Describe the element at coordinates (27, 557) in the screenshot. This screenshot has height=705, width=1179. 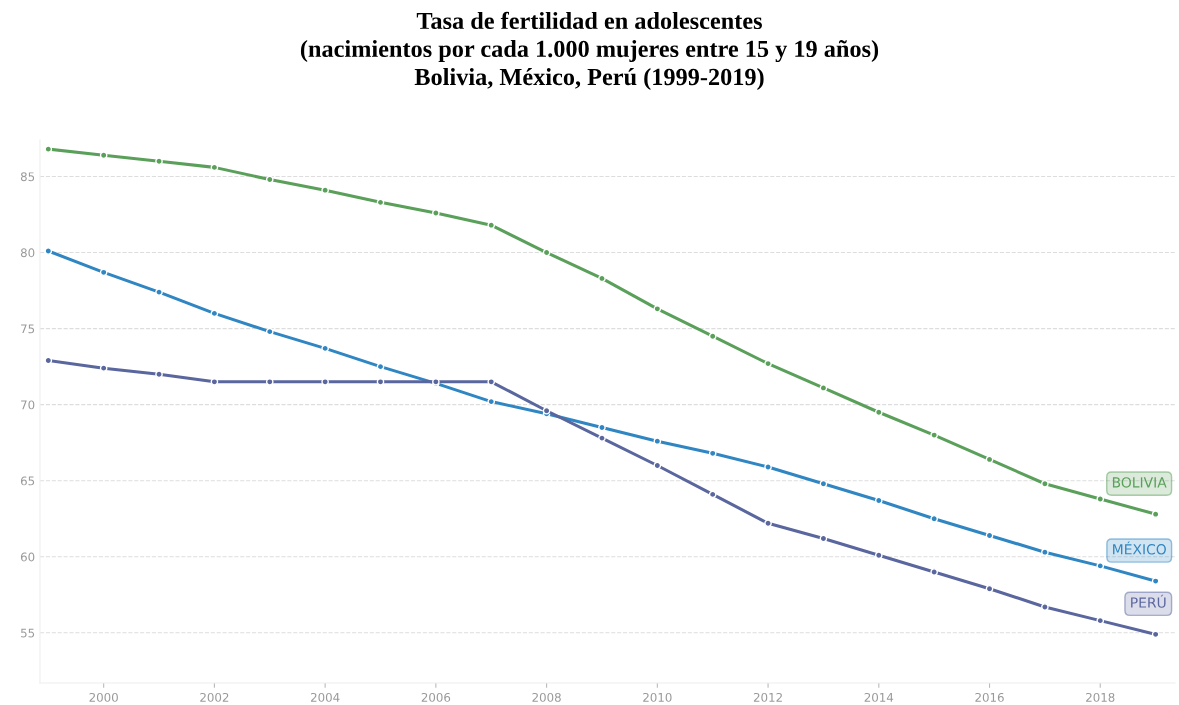
I see `y-tick-label: 60` at that location.